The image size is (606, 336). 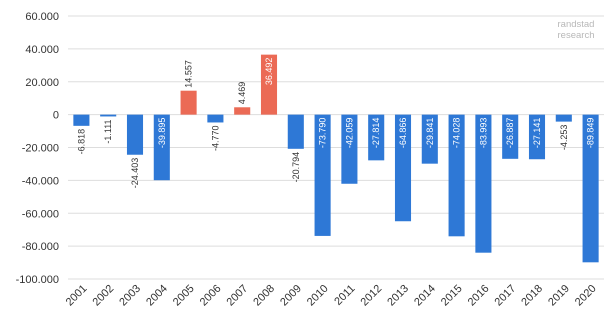 I want to click on data-label-2016: -83.993, so click(x=483, y=133).